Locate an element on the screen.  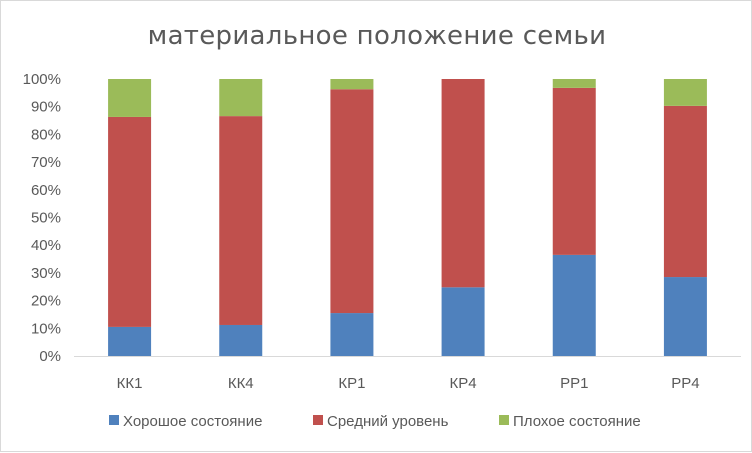
y-tick-label: 40% is located at coordinates (46, 245).